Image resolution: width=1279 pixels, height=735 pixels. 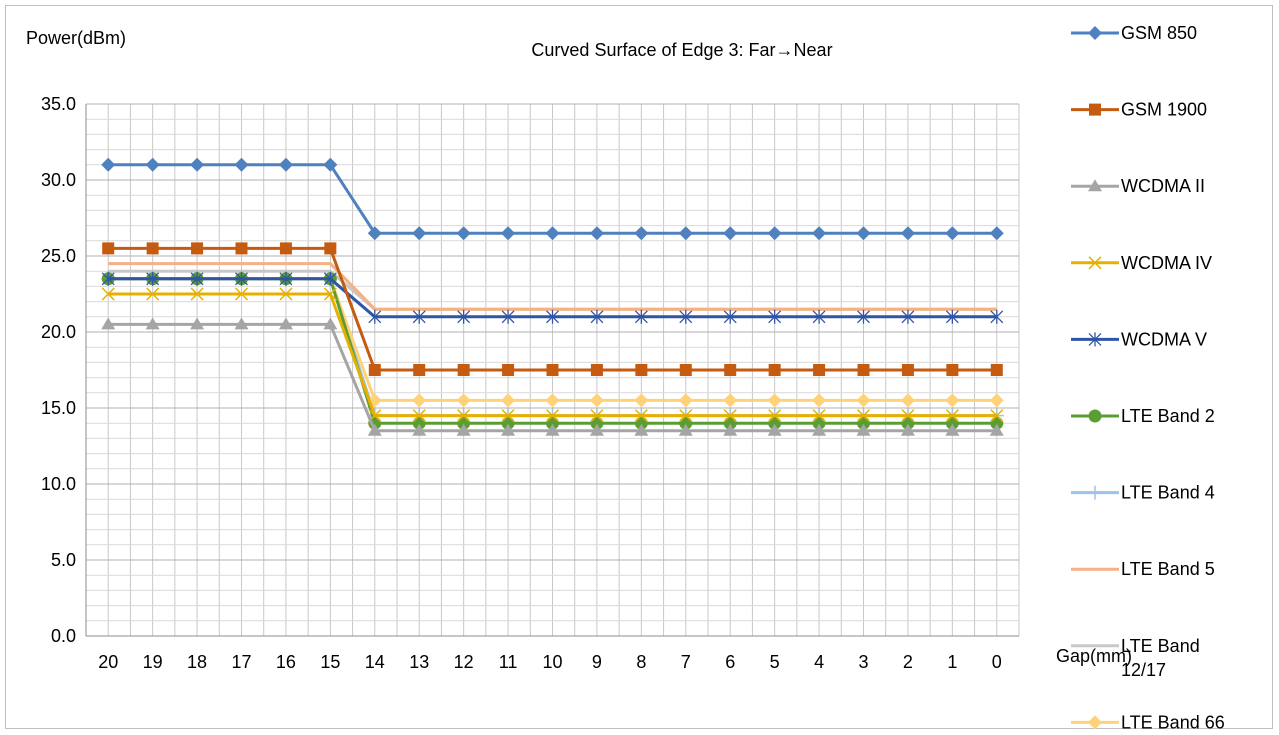 What do you see at coordinates (1159, 33) in the screenshot?
I see `legend-label: GSM 850` at bounding box center [1159, 33].